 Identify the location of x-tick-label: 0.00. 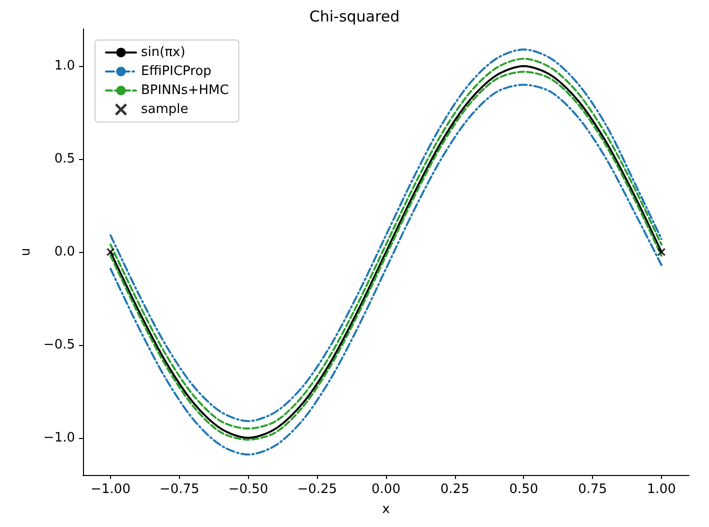
(386, 489).